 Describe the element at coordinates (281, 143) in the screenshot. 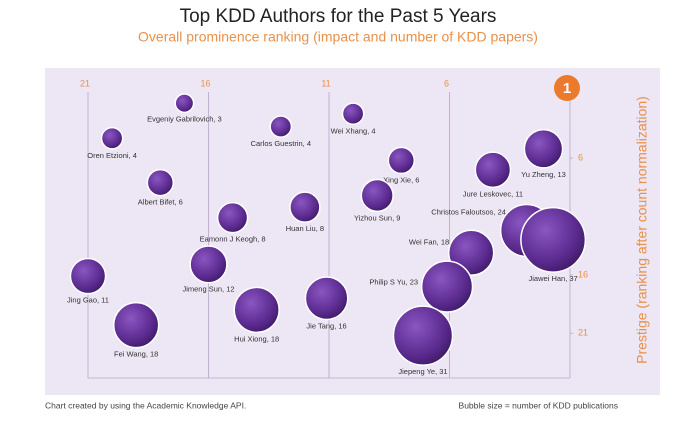

I see `point-label: Carlos Guestrin, 4` at that location.